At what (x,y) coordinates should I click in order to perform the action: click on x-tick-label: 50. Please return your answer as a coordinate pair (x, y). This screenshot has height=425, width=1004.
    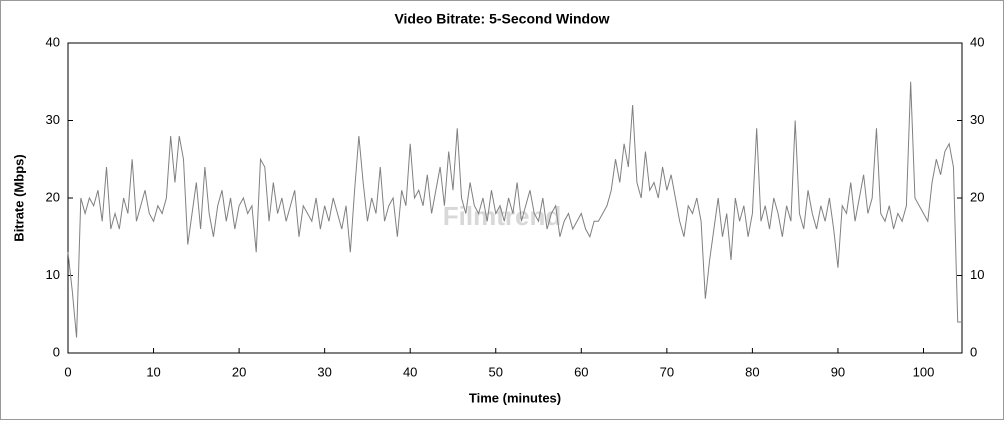
    Looking at the image, I should click on (496, 371).